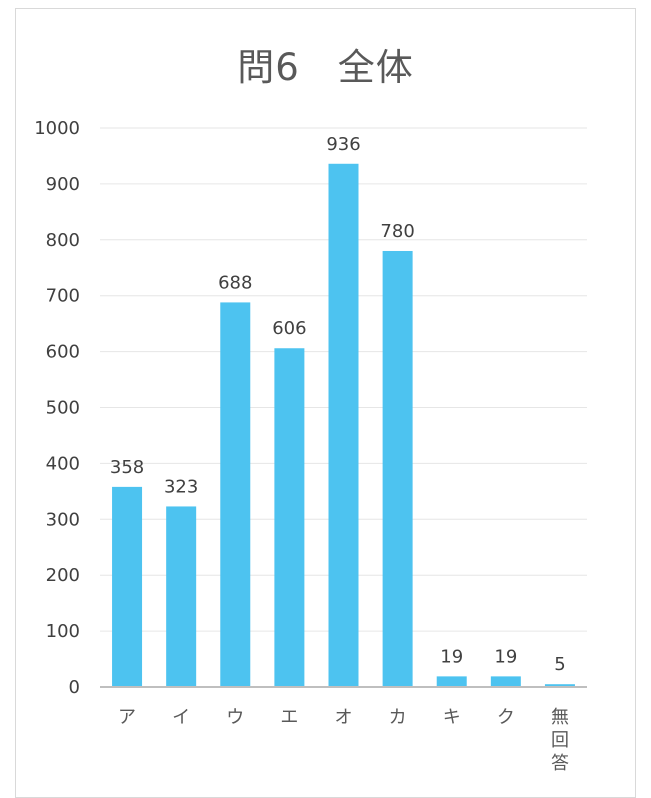 The image size is (651, 798). Describe the element at coordinates (63, 296) in the screenshot. I see `y-tick-label: 700` at that location.